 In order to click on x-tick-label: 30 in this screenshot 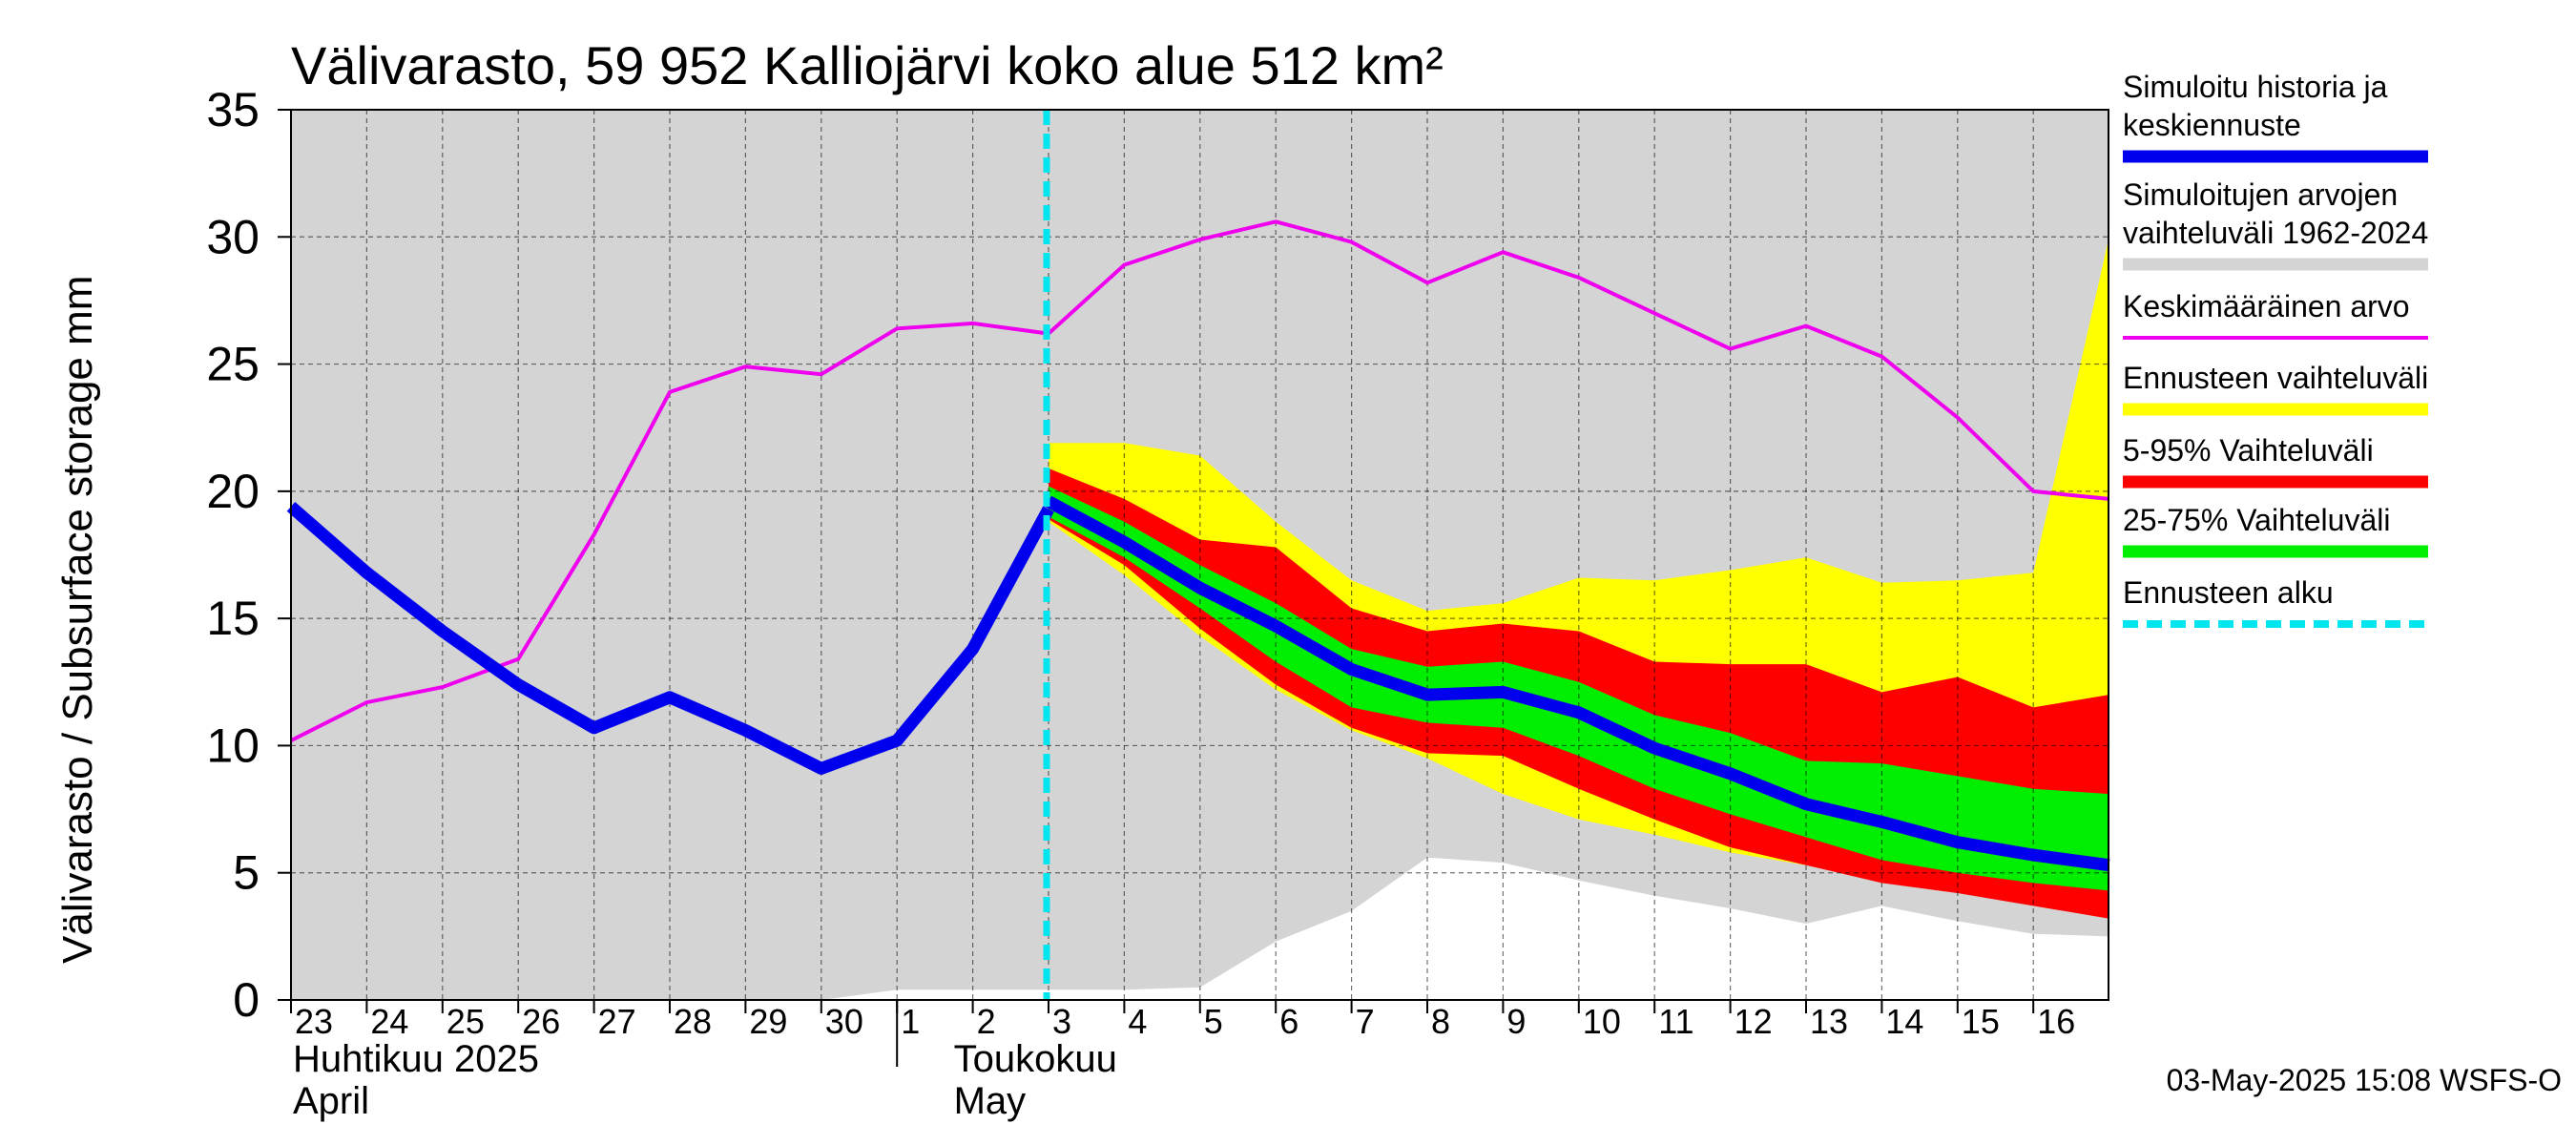, I will do `click(844, 1022)`.